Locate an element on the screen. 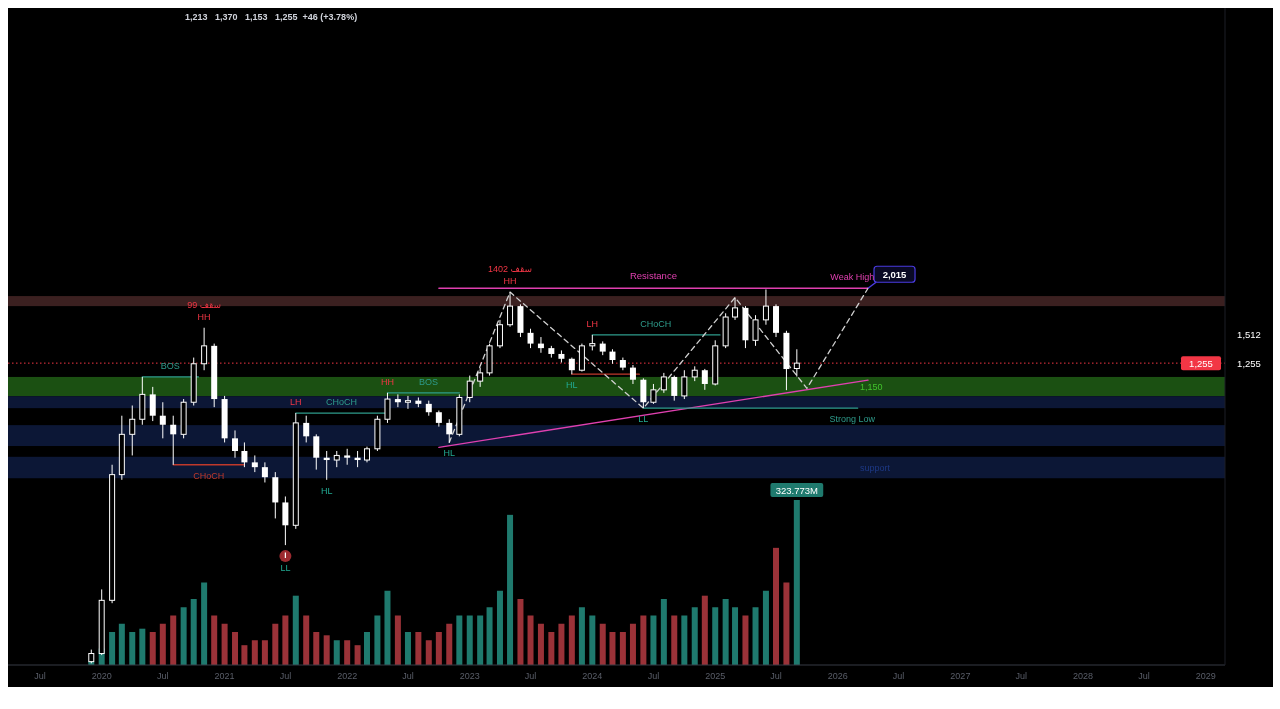 This screenshot has width=1280, height=709. annotation: سقف 99 is located at coordinates (204, 304).